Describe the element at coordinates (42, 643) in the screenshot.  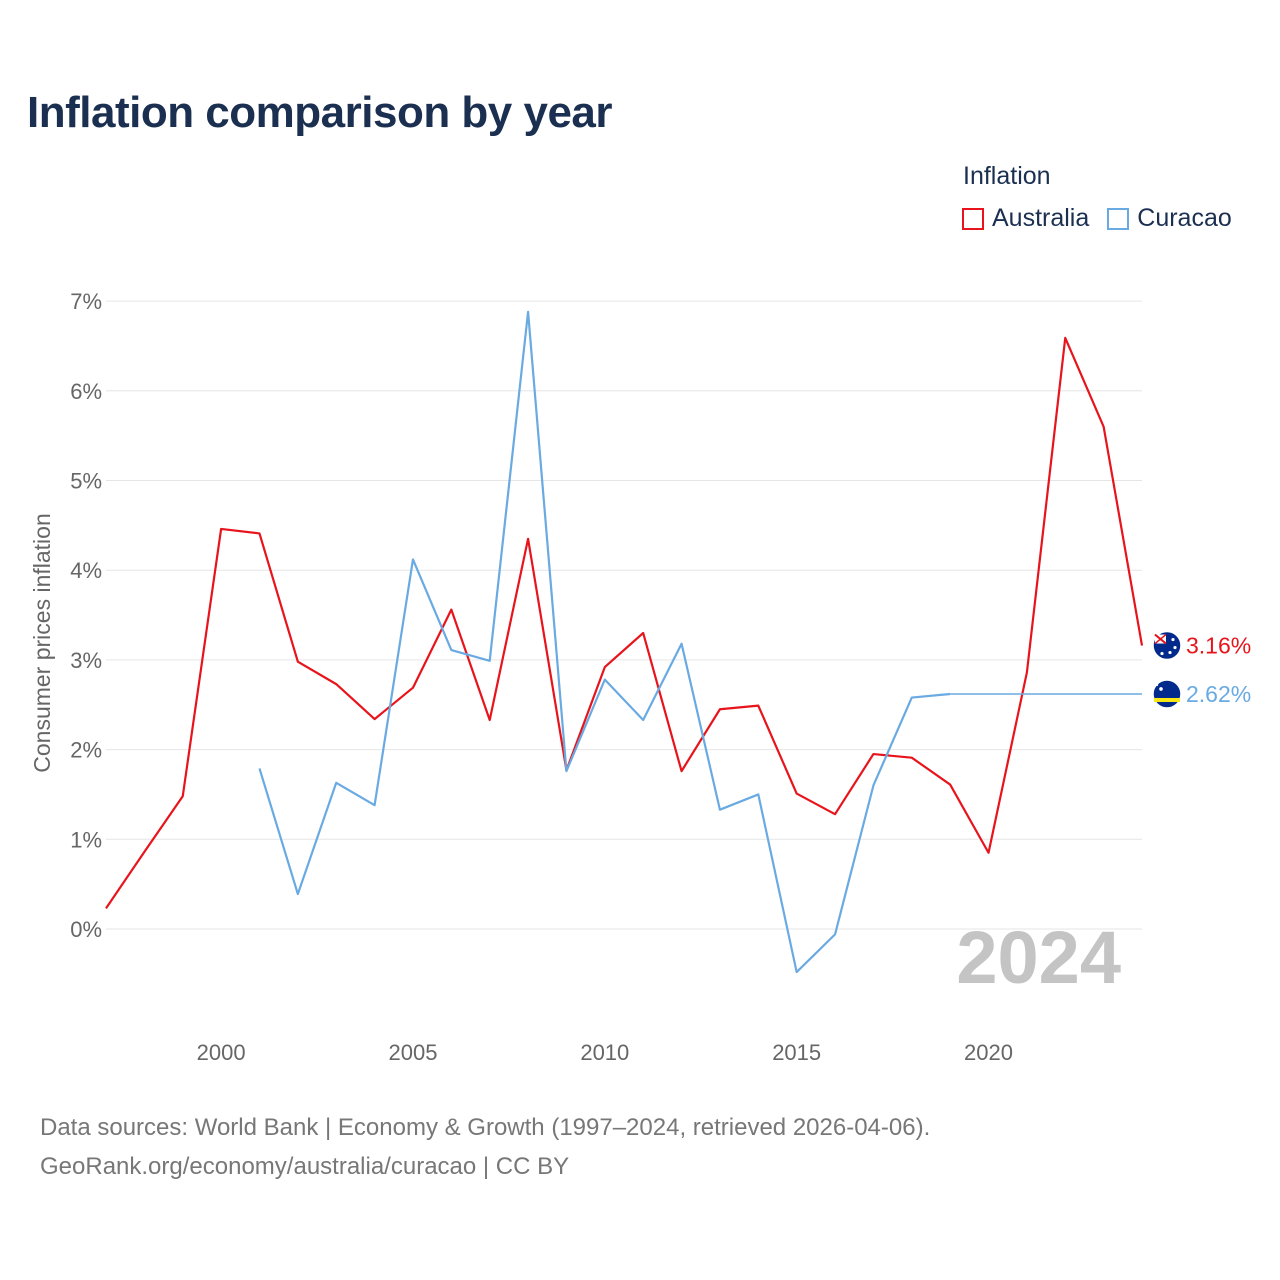
I see `y-axis-label: Consumer prices inflation` at that location.